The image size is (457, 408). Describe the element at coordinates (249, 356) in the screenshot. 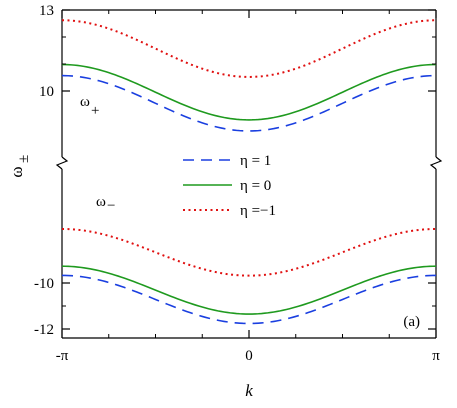

I see `x-tick-label-1: 0` at that location.